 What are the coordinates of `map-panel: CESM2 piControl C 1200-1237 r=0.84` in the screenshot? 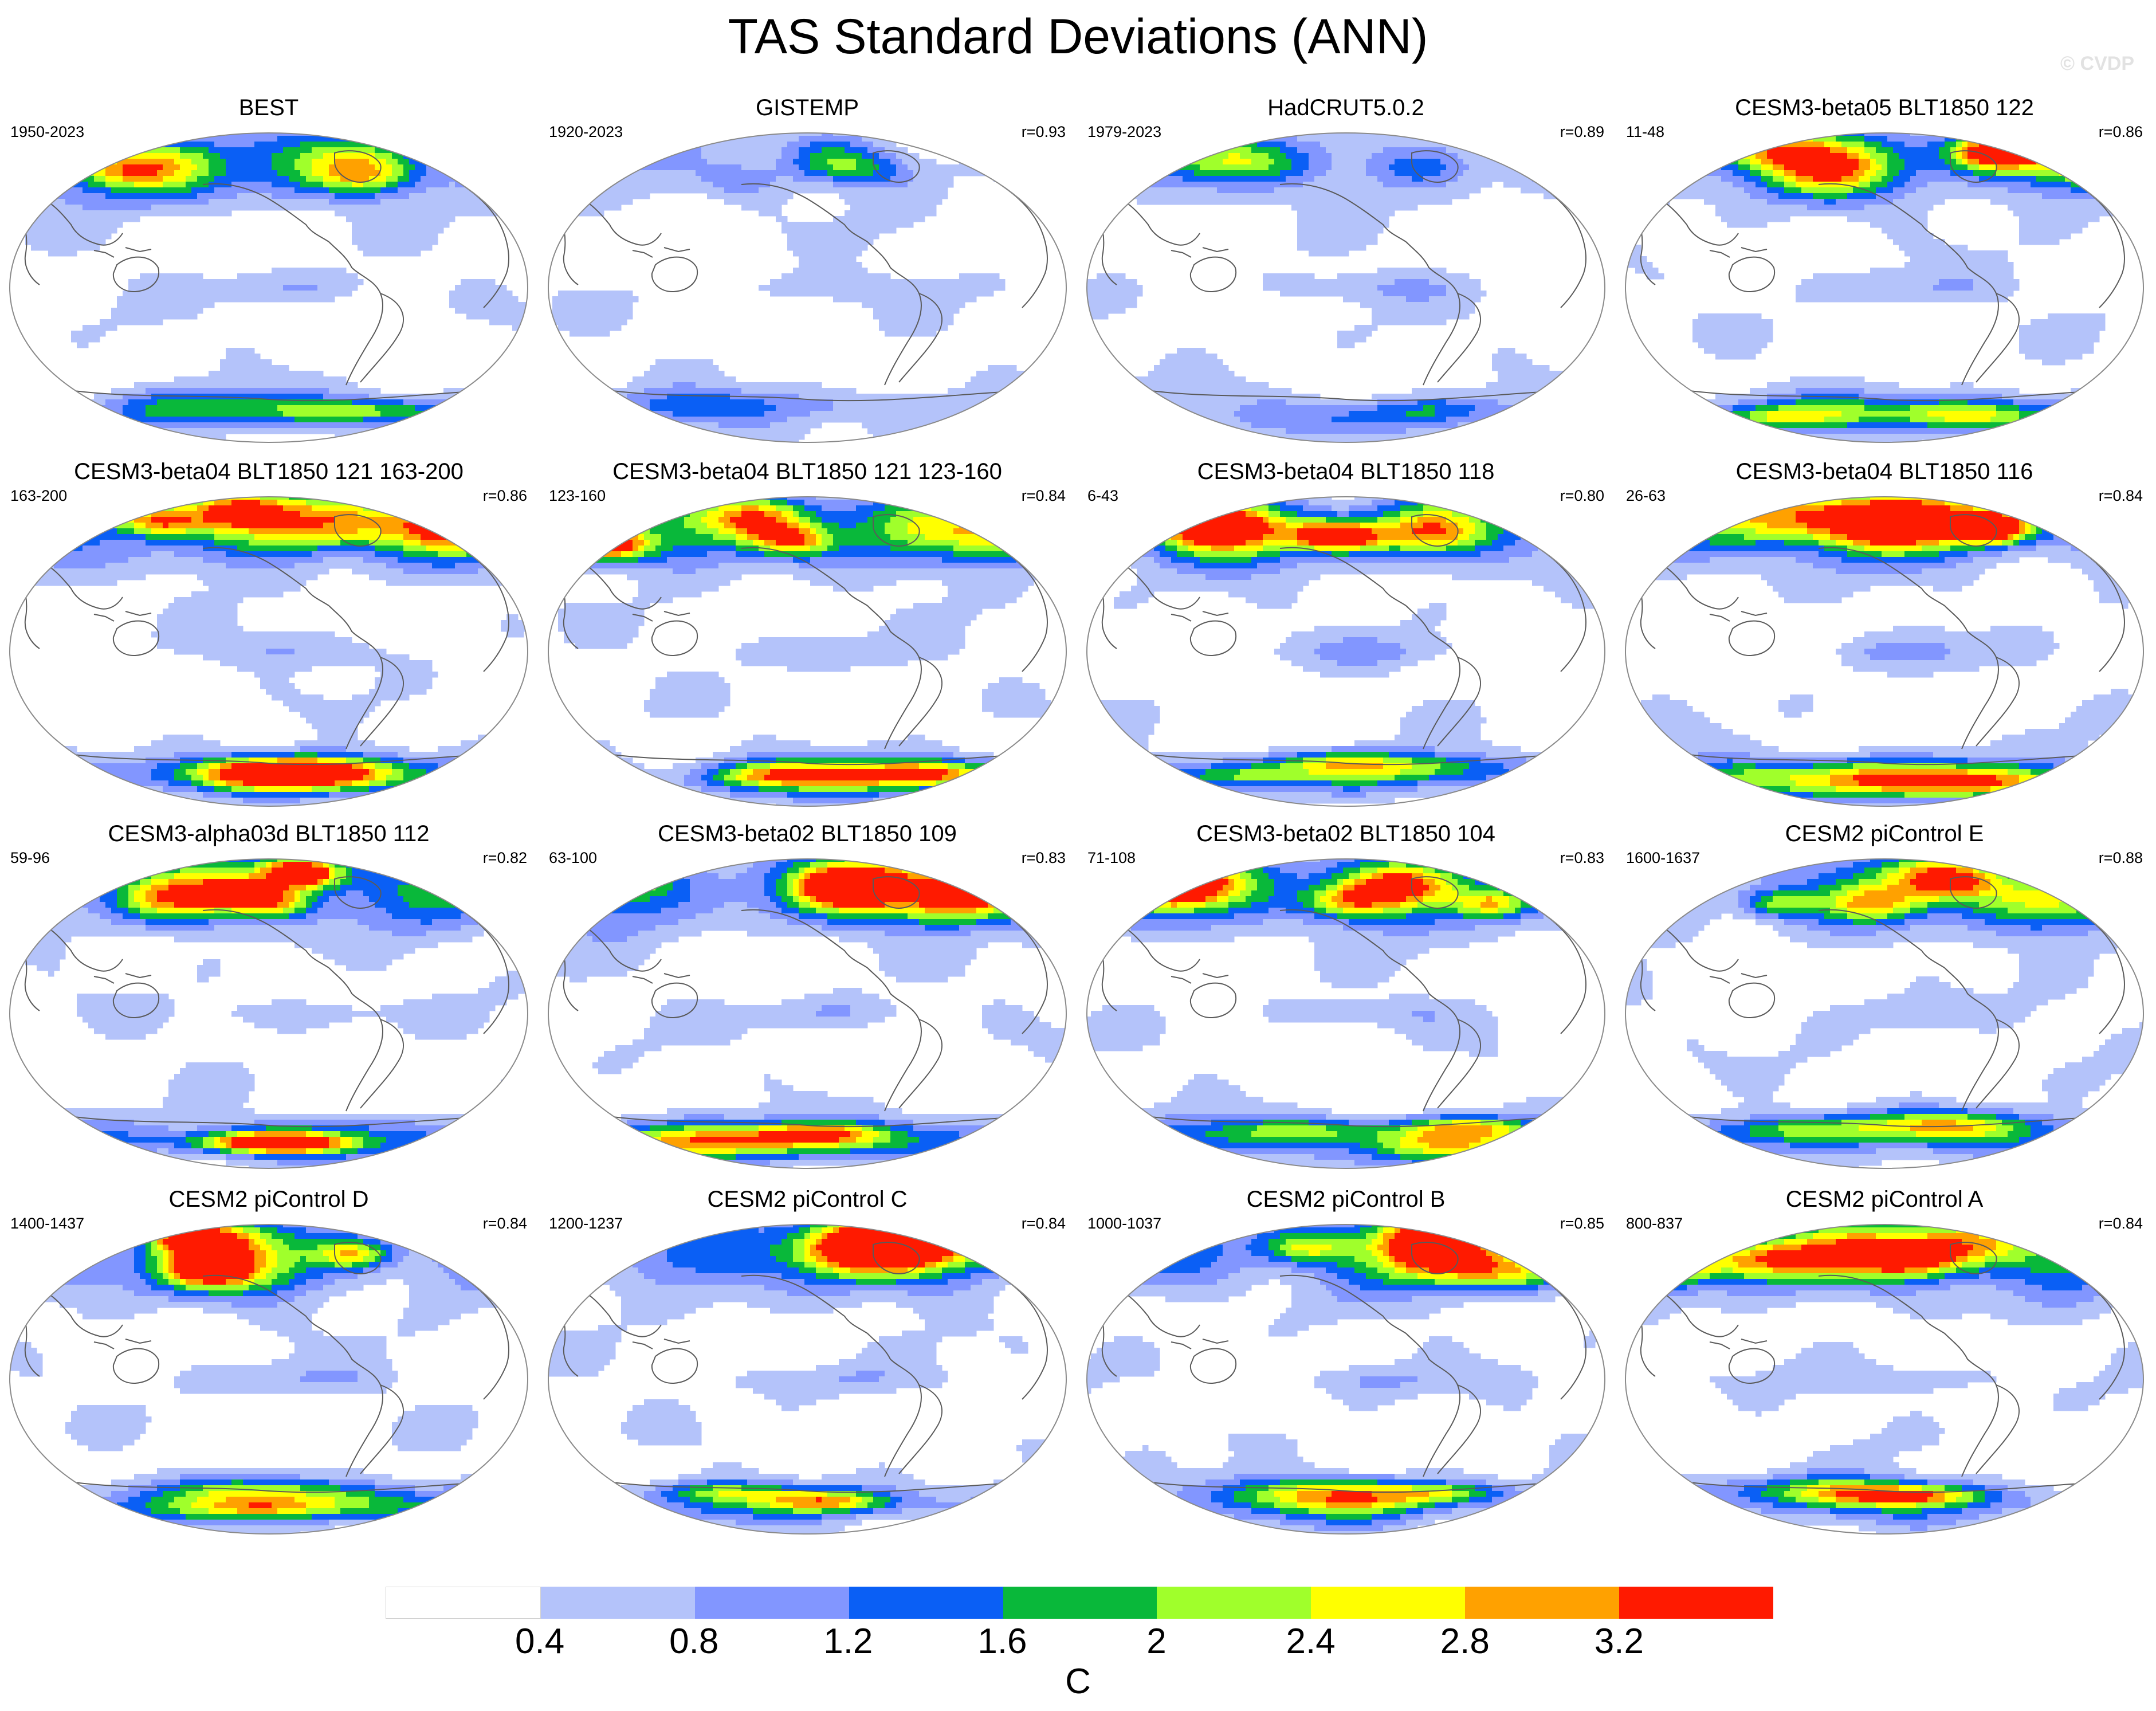 It's located at (807, 1363).